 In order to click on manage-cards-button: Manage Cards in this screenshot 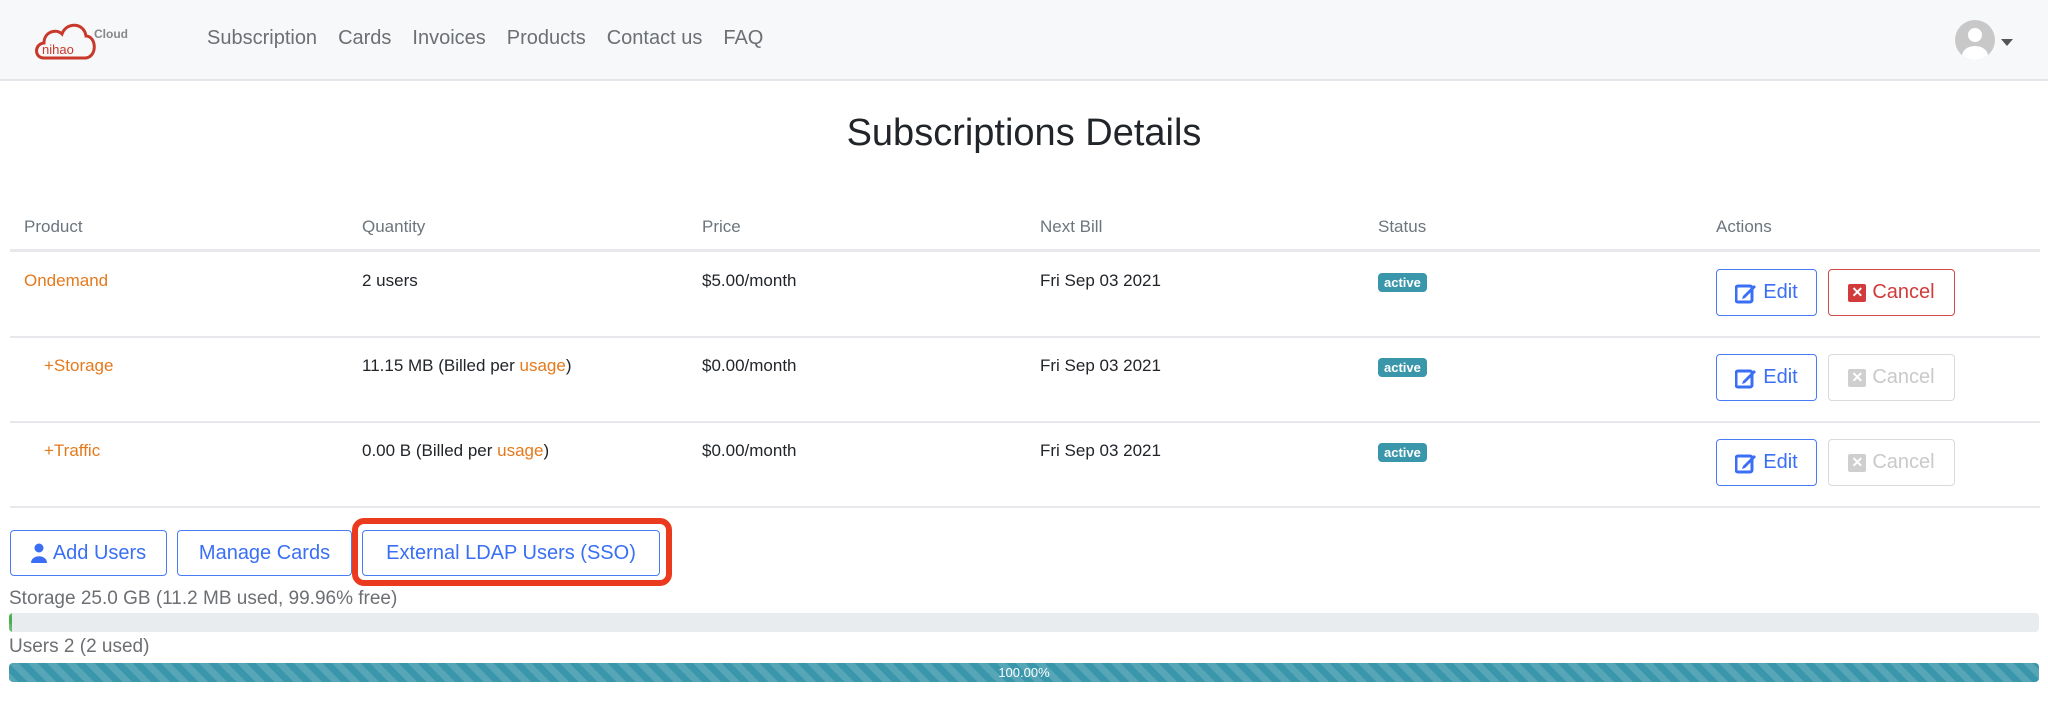, I will do `click(264, 553)`.